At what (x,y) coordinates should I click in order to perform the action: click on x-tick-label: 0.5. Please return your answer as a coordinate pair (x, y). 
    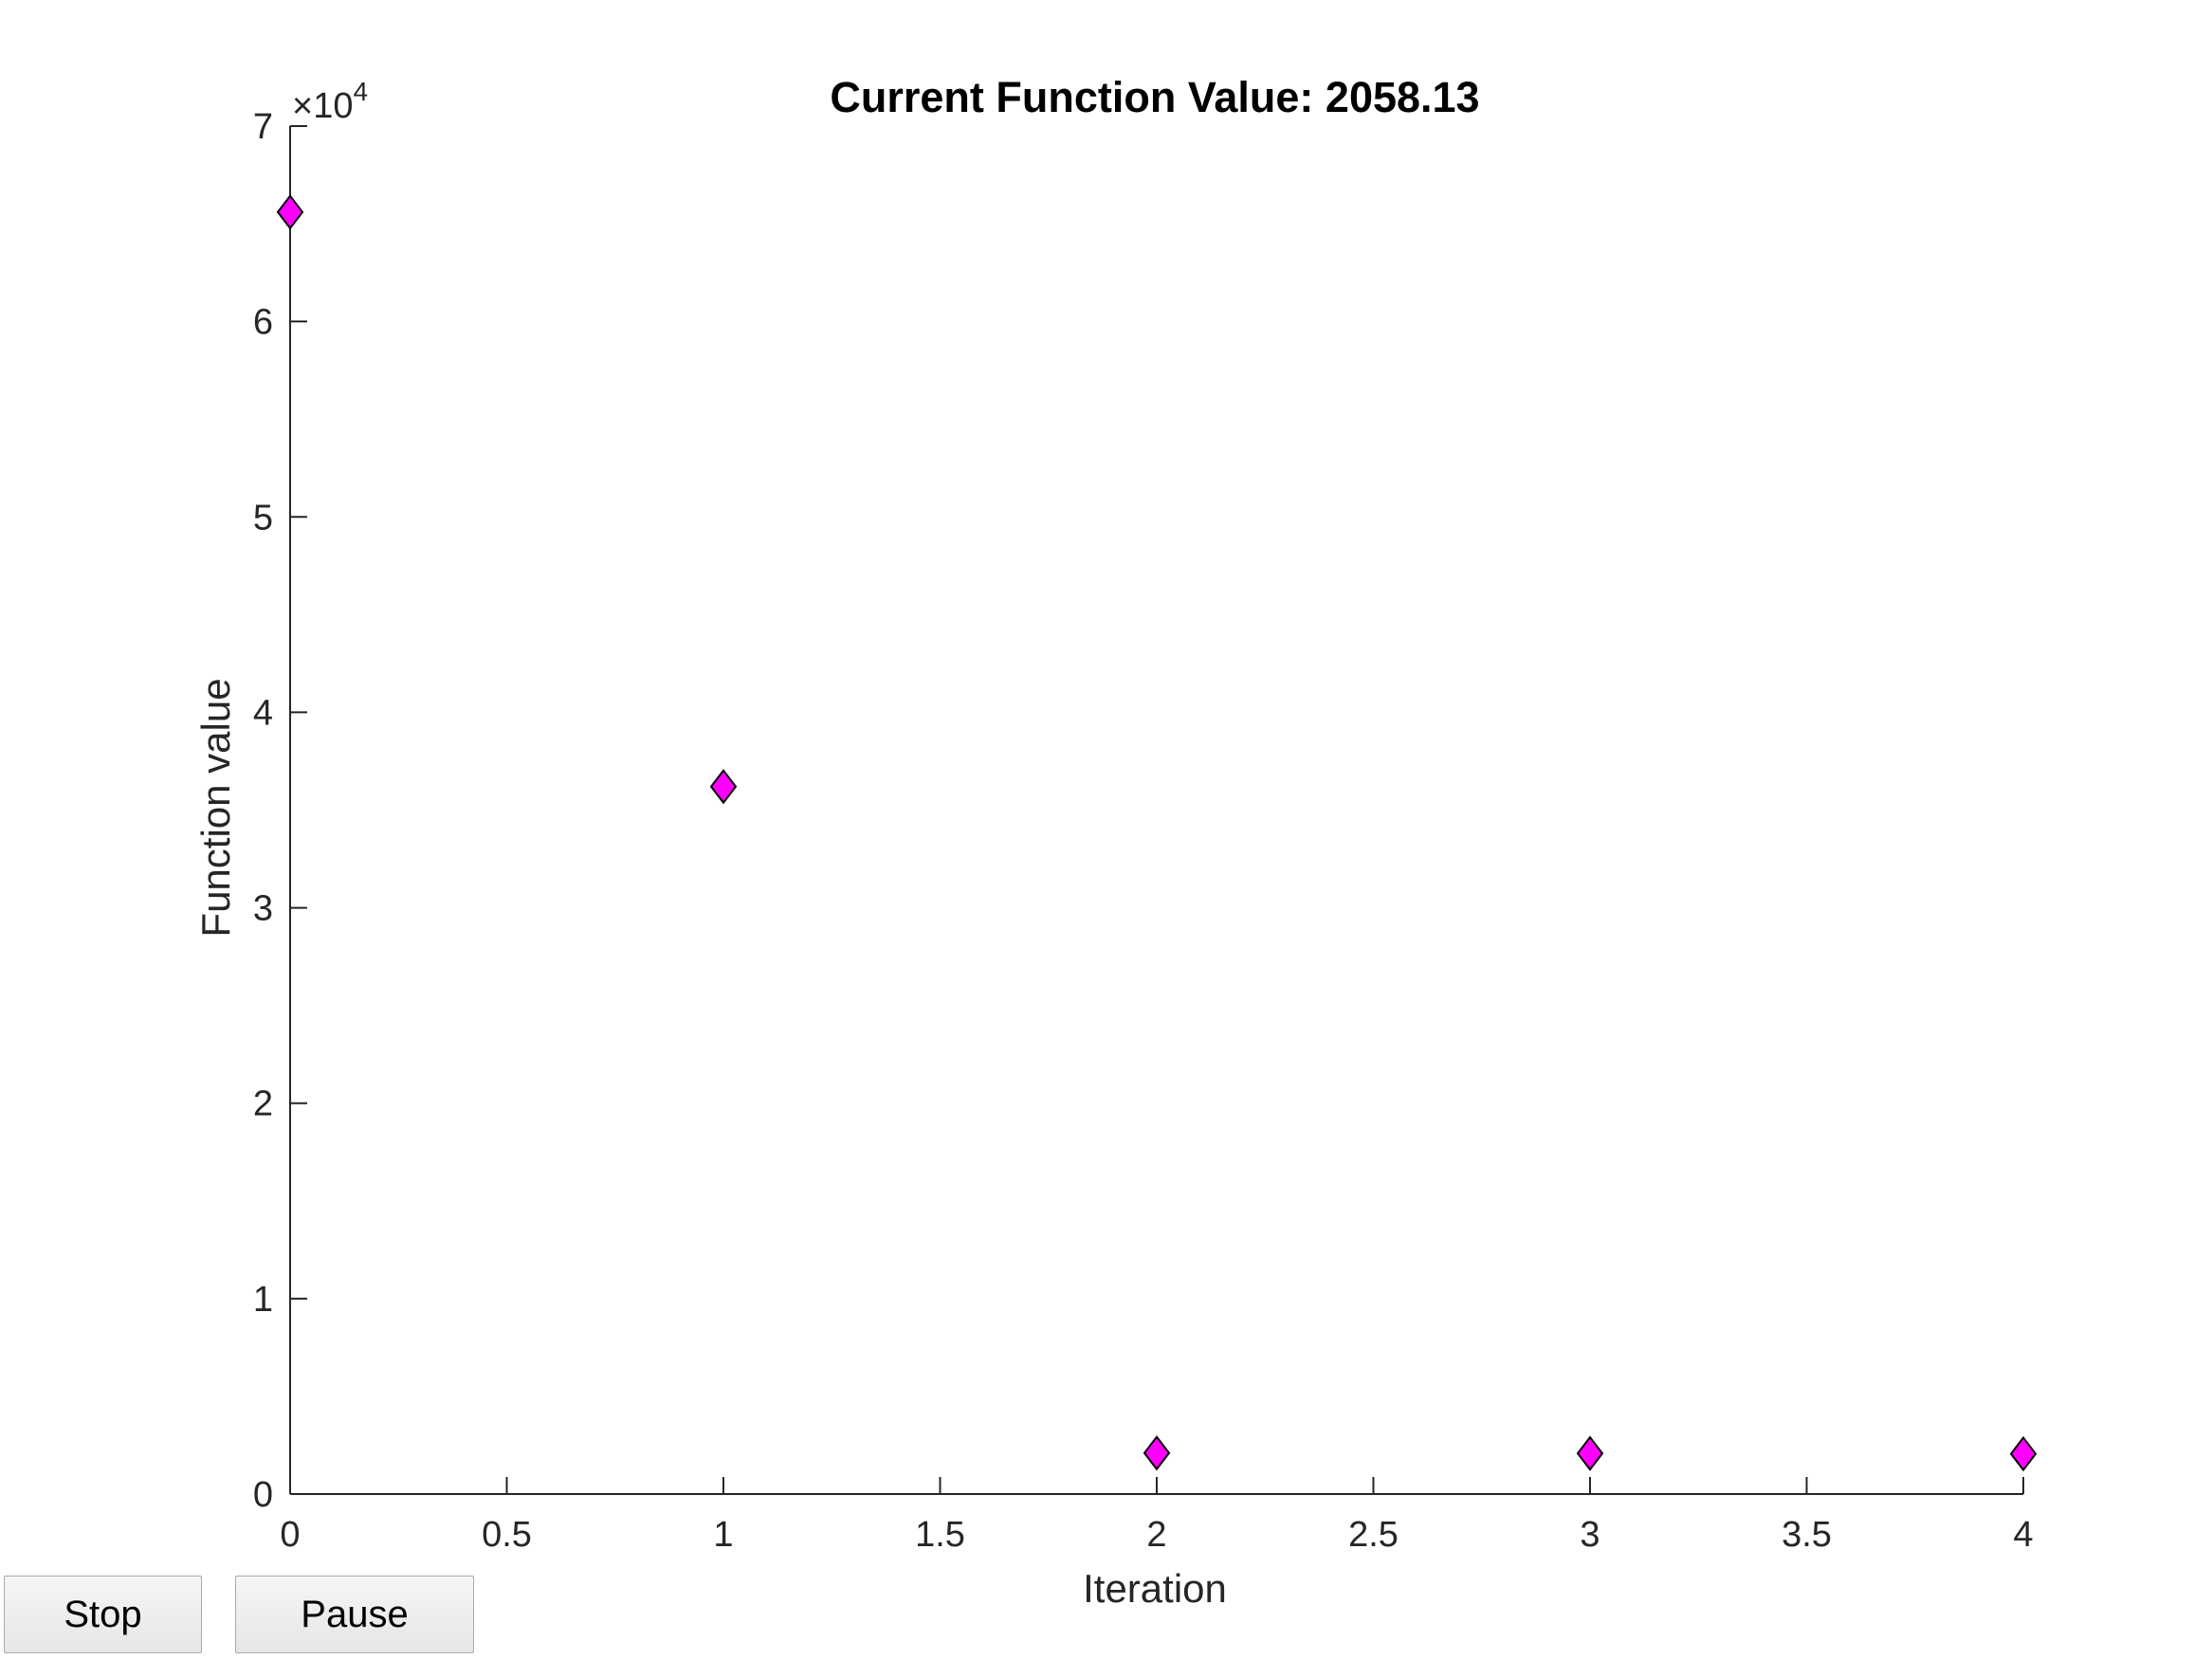
    Looking at the image, I should click on (507, 1535).